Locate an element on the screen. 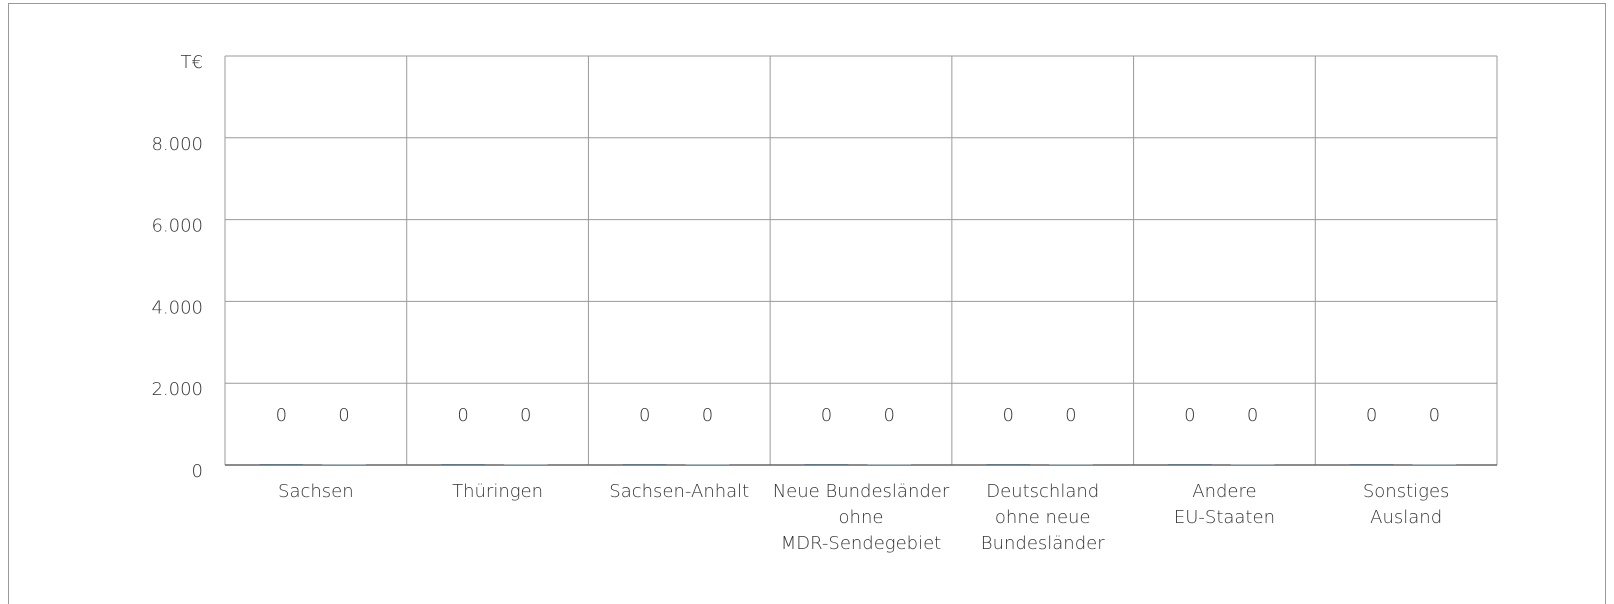  x-tick-label: EU-Staaten is located at coordinates (1224, 517).